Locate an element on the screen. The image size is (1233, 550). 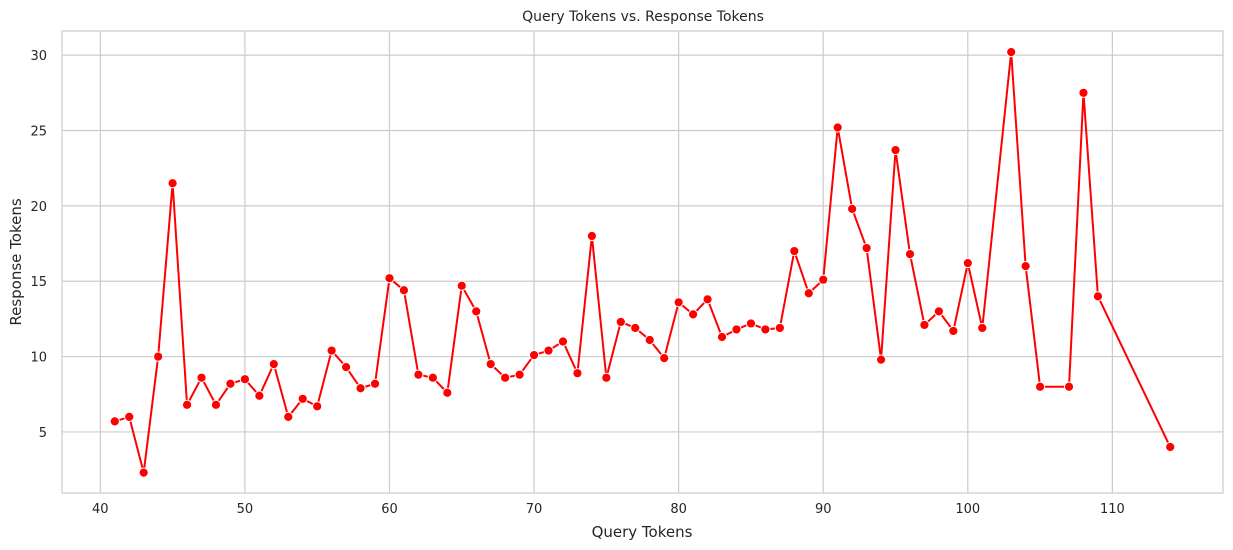
x-tick-label: 80 is located at coordinates (678, 509).